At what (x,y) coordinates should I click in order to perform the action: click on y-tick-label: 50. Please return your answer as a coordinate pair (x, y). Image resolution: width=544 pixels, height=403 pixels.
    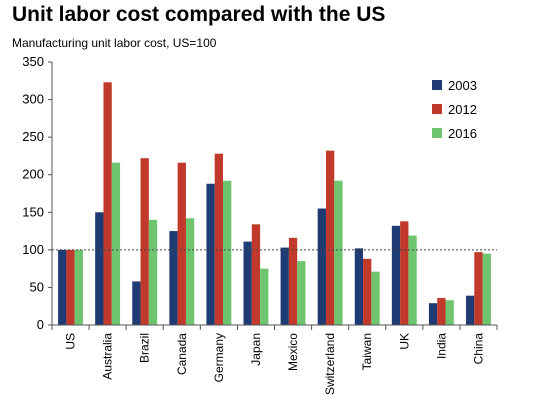
    Looking at the image, I should click on (37, 286).